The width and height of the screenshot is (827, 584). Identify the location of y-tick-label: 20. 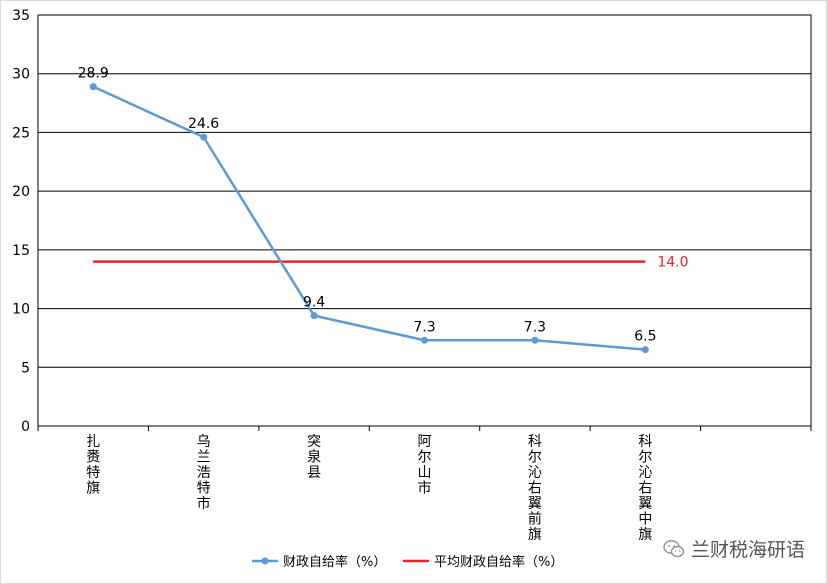
(21, 192).